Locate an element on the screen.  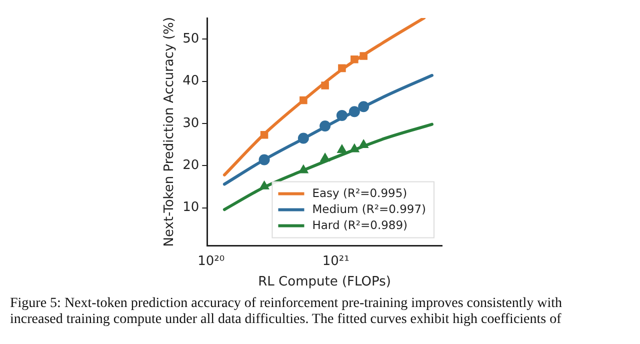
y-tick-label: 20 is located at coordinates (191, 166).